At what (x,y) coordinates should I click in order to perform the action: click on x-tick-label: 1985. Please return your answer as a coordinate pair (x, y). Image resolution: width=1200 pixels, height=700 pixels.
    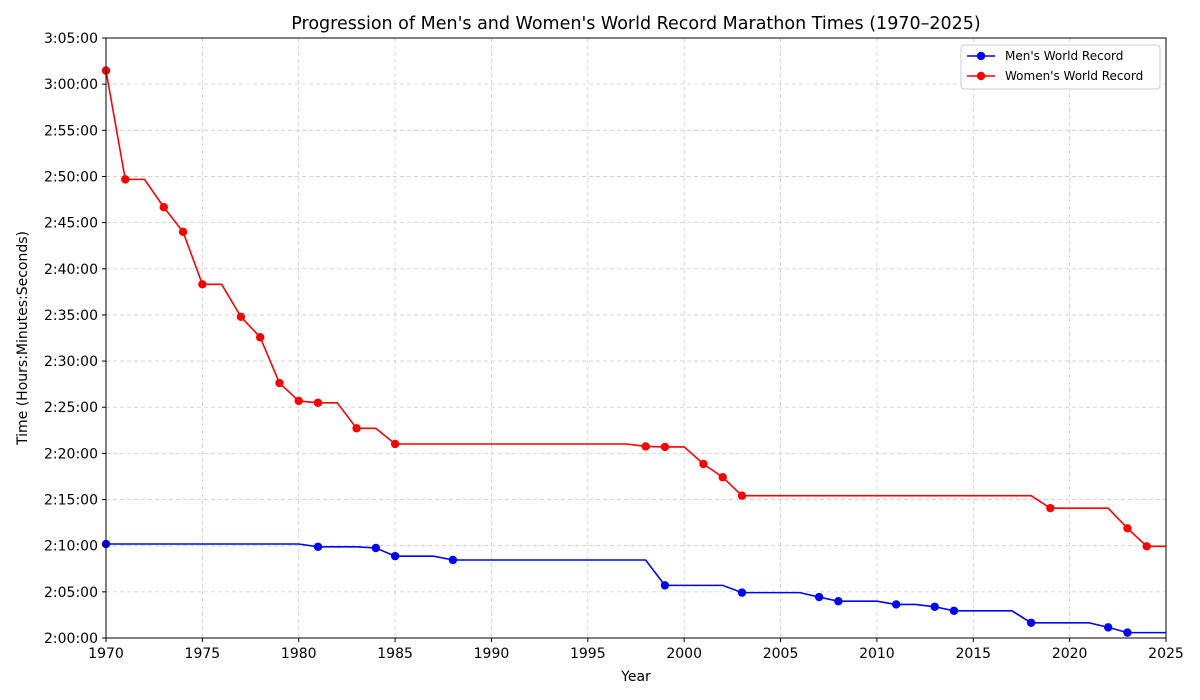
    Looking at the image, I should click on (395, 654).